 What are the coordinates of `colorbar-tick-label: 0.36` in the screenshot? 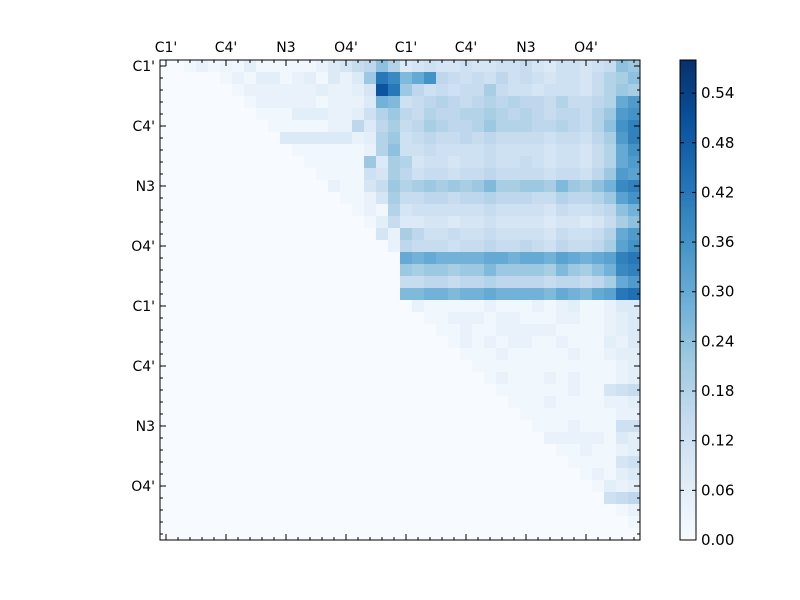 It's located at (717, 242).